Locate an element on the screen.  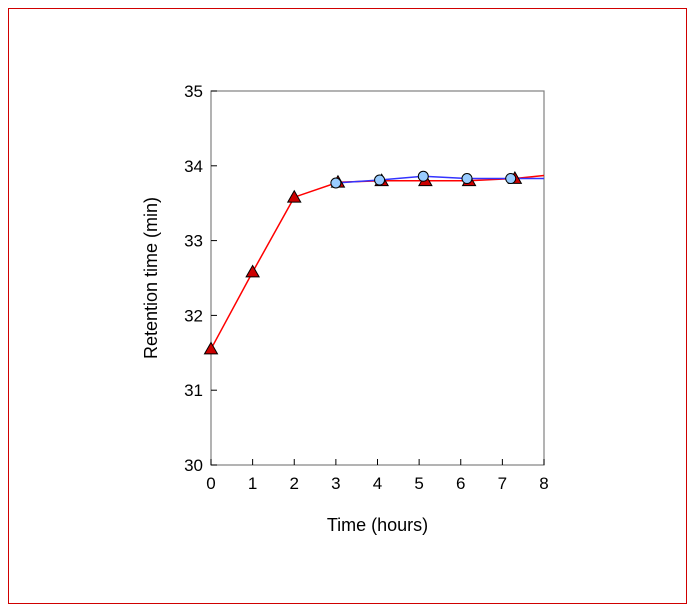
y-tick-label: 34 is located at coordinates (193, 166).